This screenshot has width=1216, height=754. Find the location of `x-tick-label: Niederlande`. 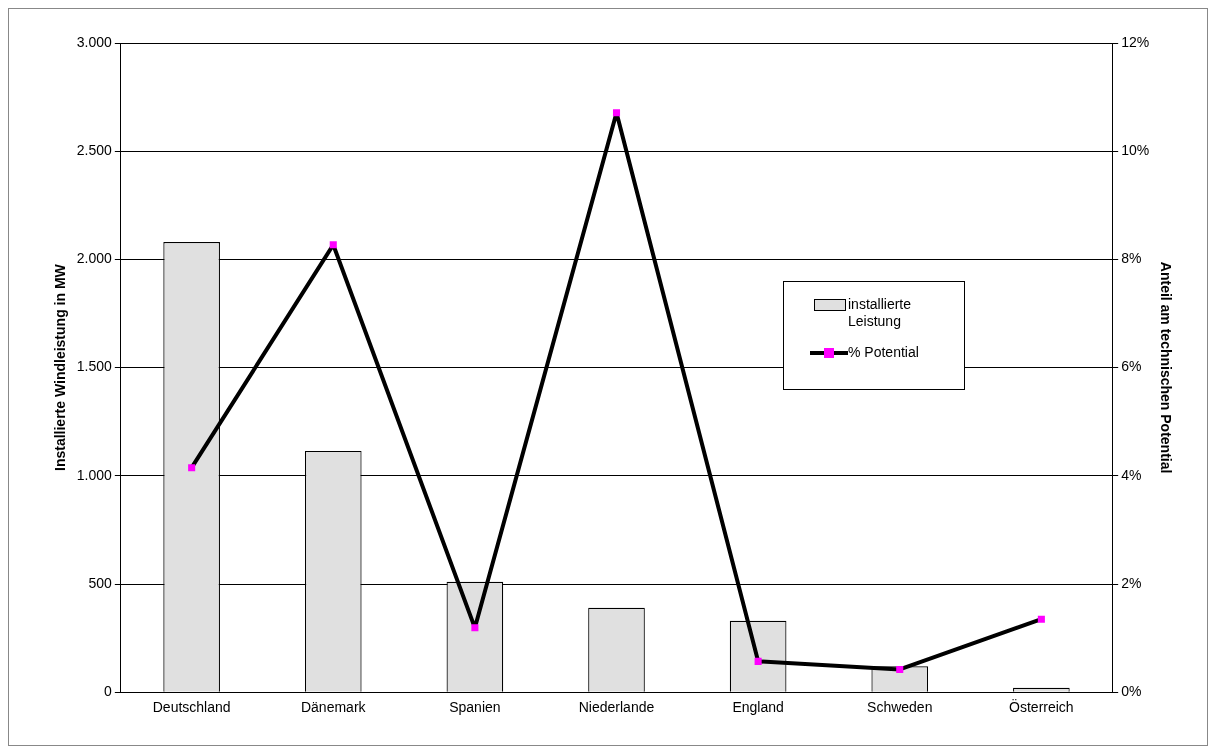

x-tick-label: Niederlande is located at coordinates (616, 707).